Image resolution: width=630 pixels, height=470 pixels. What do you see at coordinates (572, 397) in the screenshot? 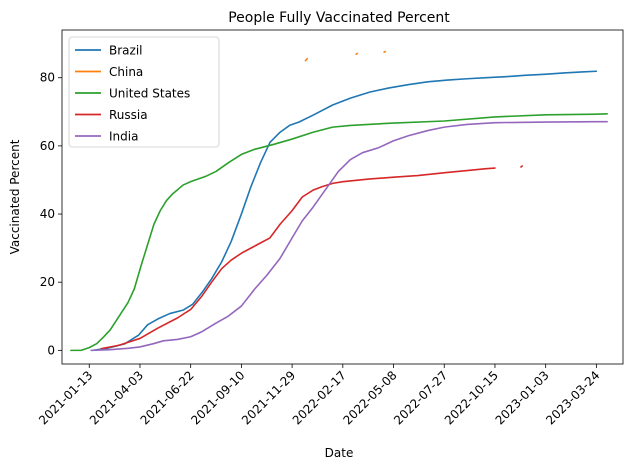
I see `x-tick-label: 2023-03-24` at bounding box center [572, 397].